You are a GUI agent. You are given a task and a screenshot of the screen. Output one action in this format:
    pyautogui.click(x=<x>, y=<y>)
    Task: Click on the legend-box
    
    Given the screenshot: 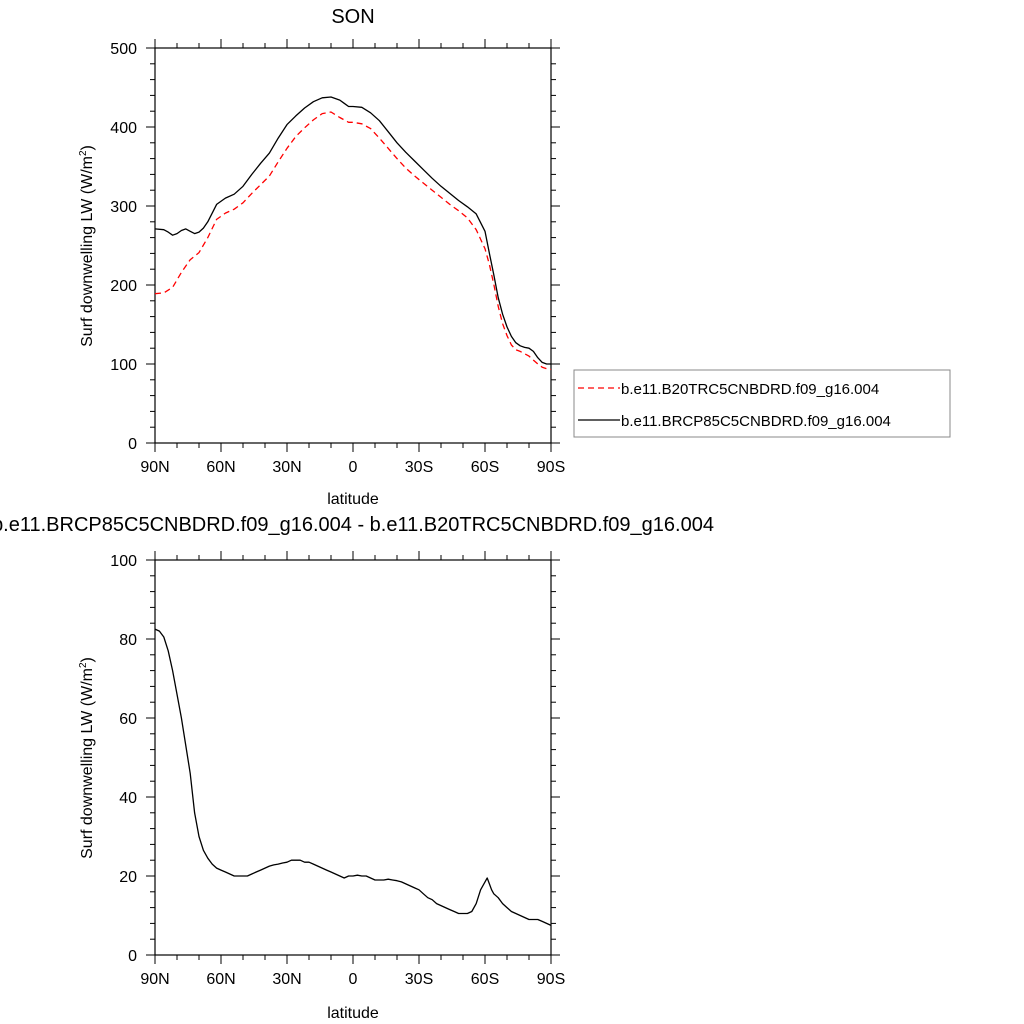 What is the action you would take?
    pyautogui.click(x=762, y=403)
    